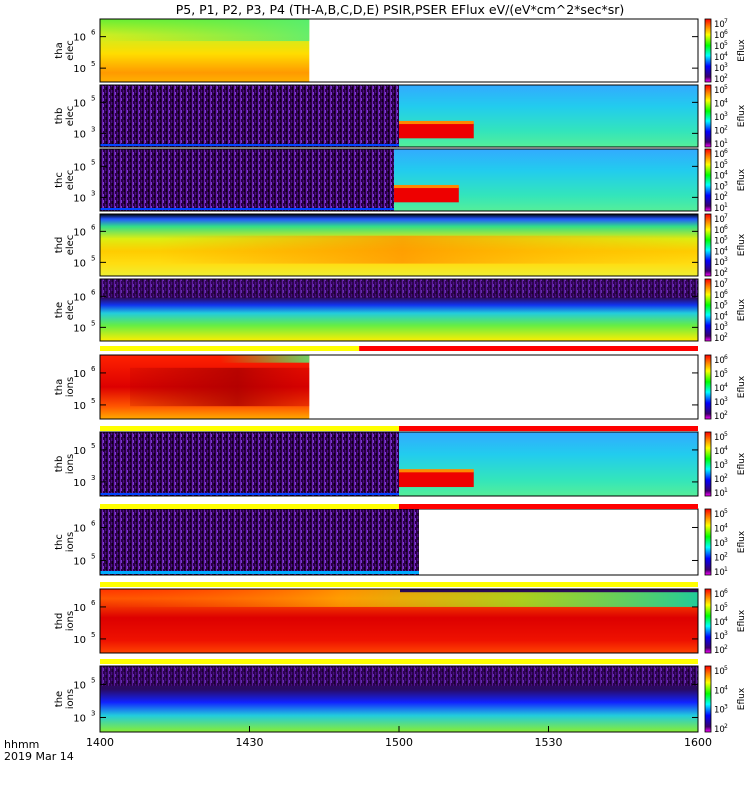  I want to click on thb-elec-ytick-exp-1: 3, so click(93, 129).